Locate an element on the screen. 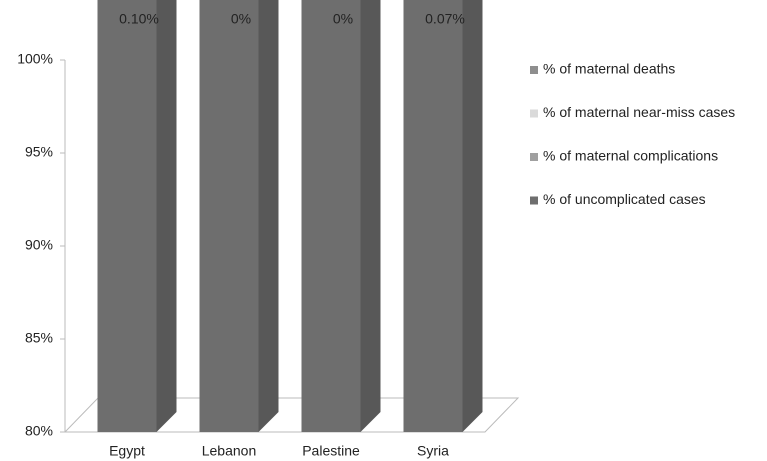 This screenshot has width=767, height=461. y-tick-label: 95% is located at coordinates (39, 152).